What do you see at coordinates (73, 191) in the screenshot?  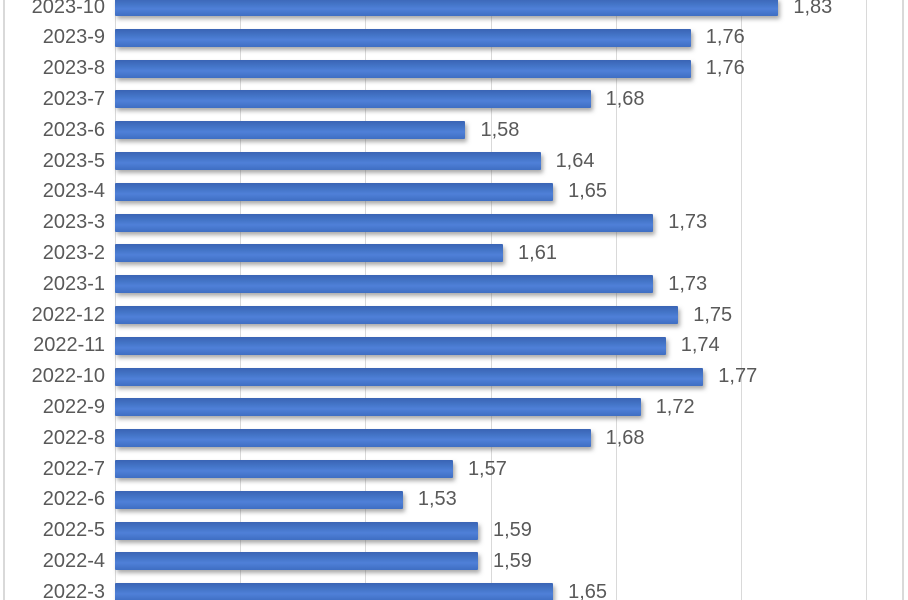 I see `category-label: 2023-4` at bounding box center [73, 191].